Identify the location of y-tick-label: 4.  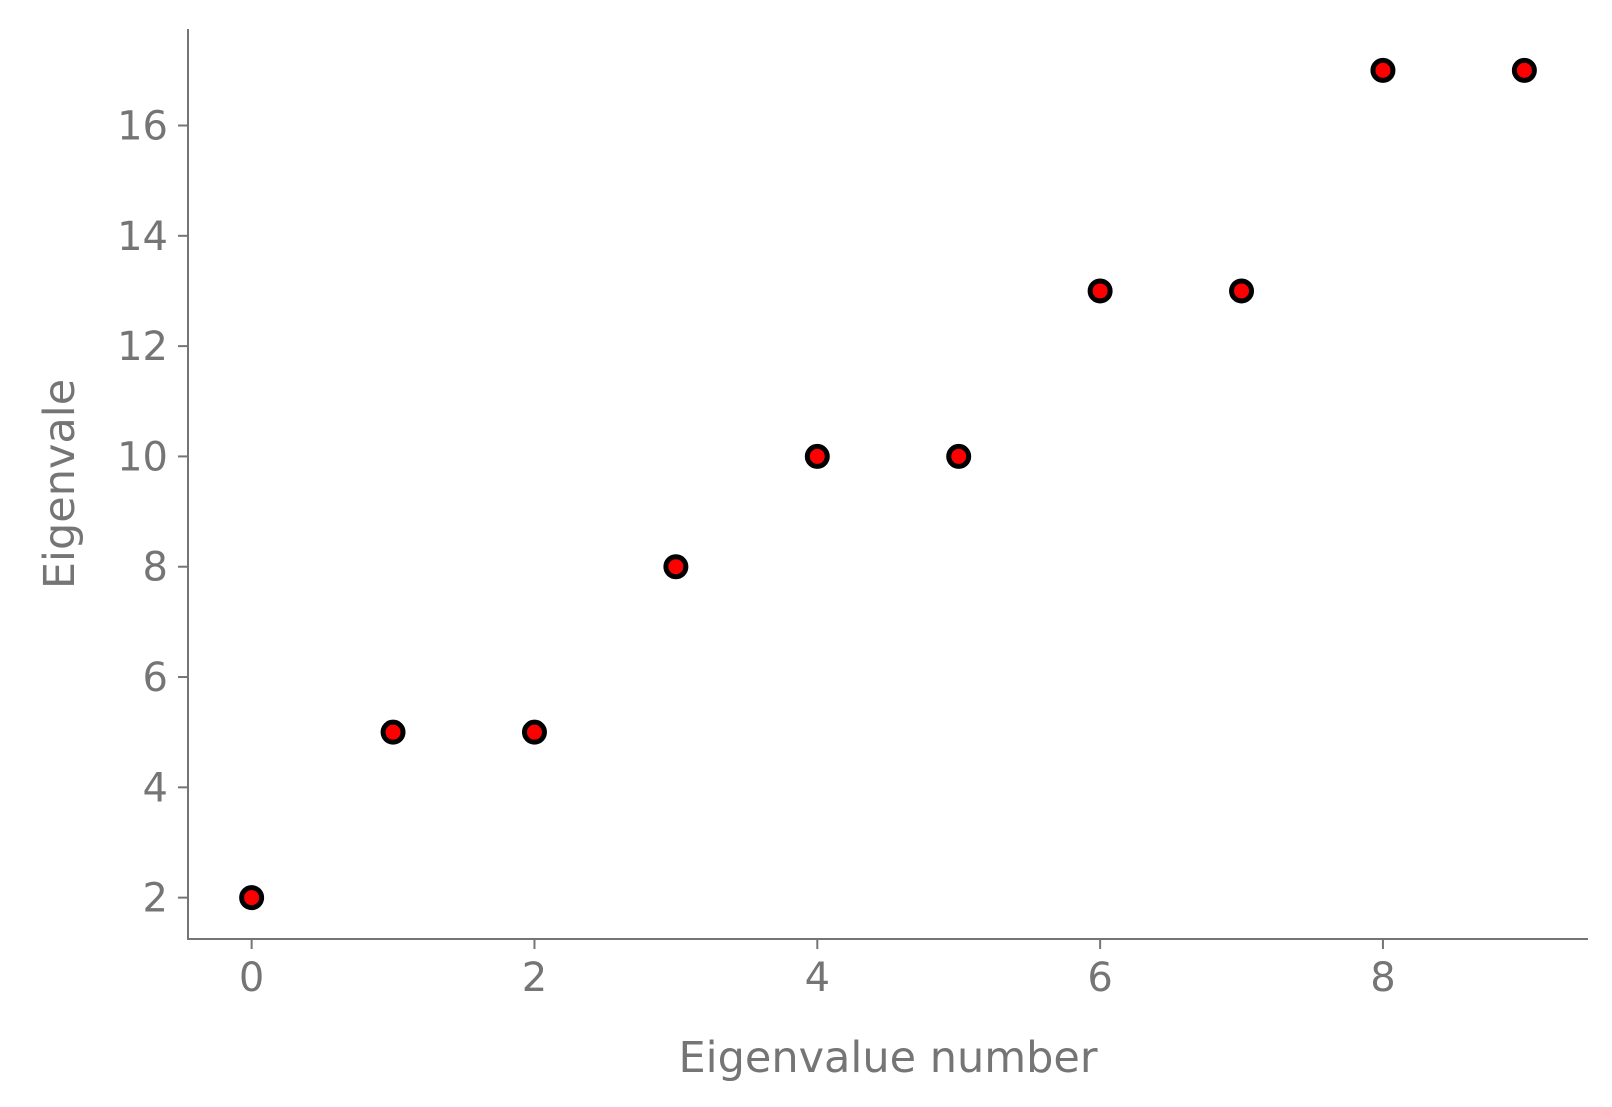
(155, 788).